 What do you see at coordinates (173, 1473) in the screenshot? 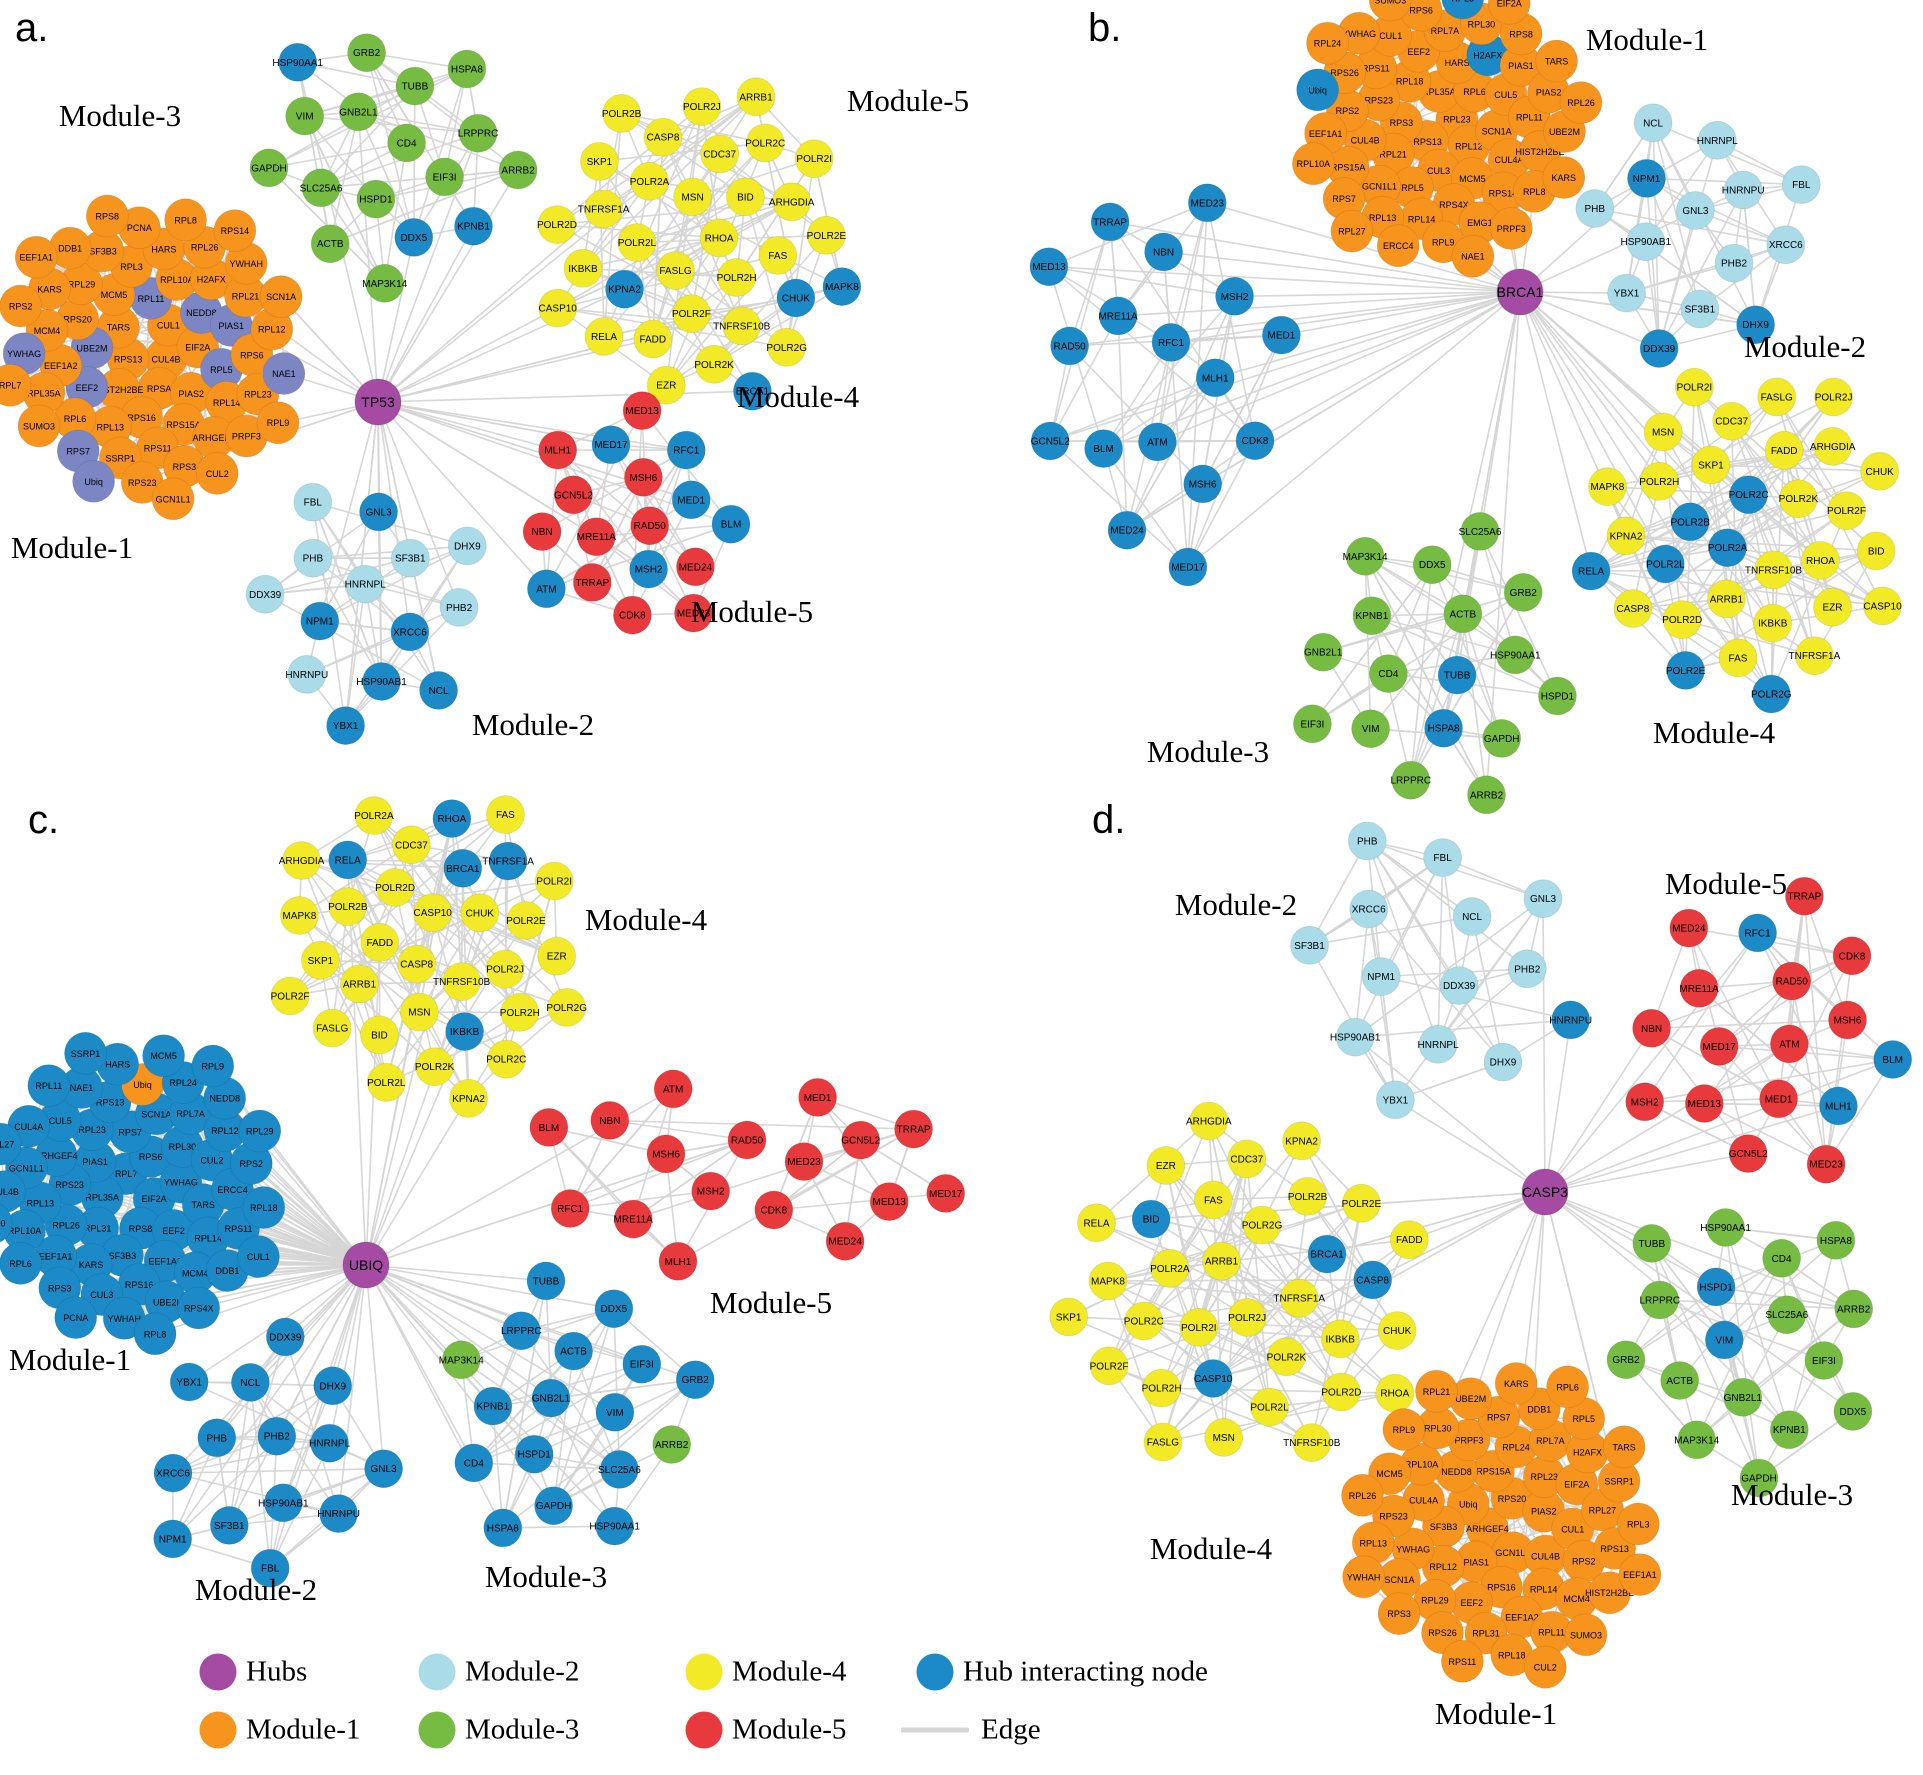
I see `node-XRCC6: XRCC6` at bounding box center [173, 1473].